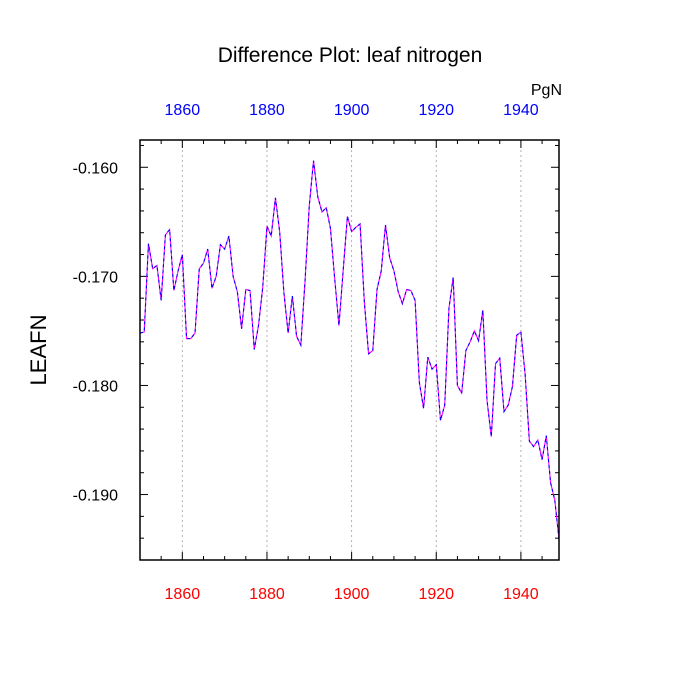 This screenshot has width=700, height=700. What do you see at coordinates (521, 110) in the screenshot?
I see `x-tick-label-top-1940: 1940` at bounding box center [521, 110].